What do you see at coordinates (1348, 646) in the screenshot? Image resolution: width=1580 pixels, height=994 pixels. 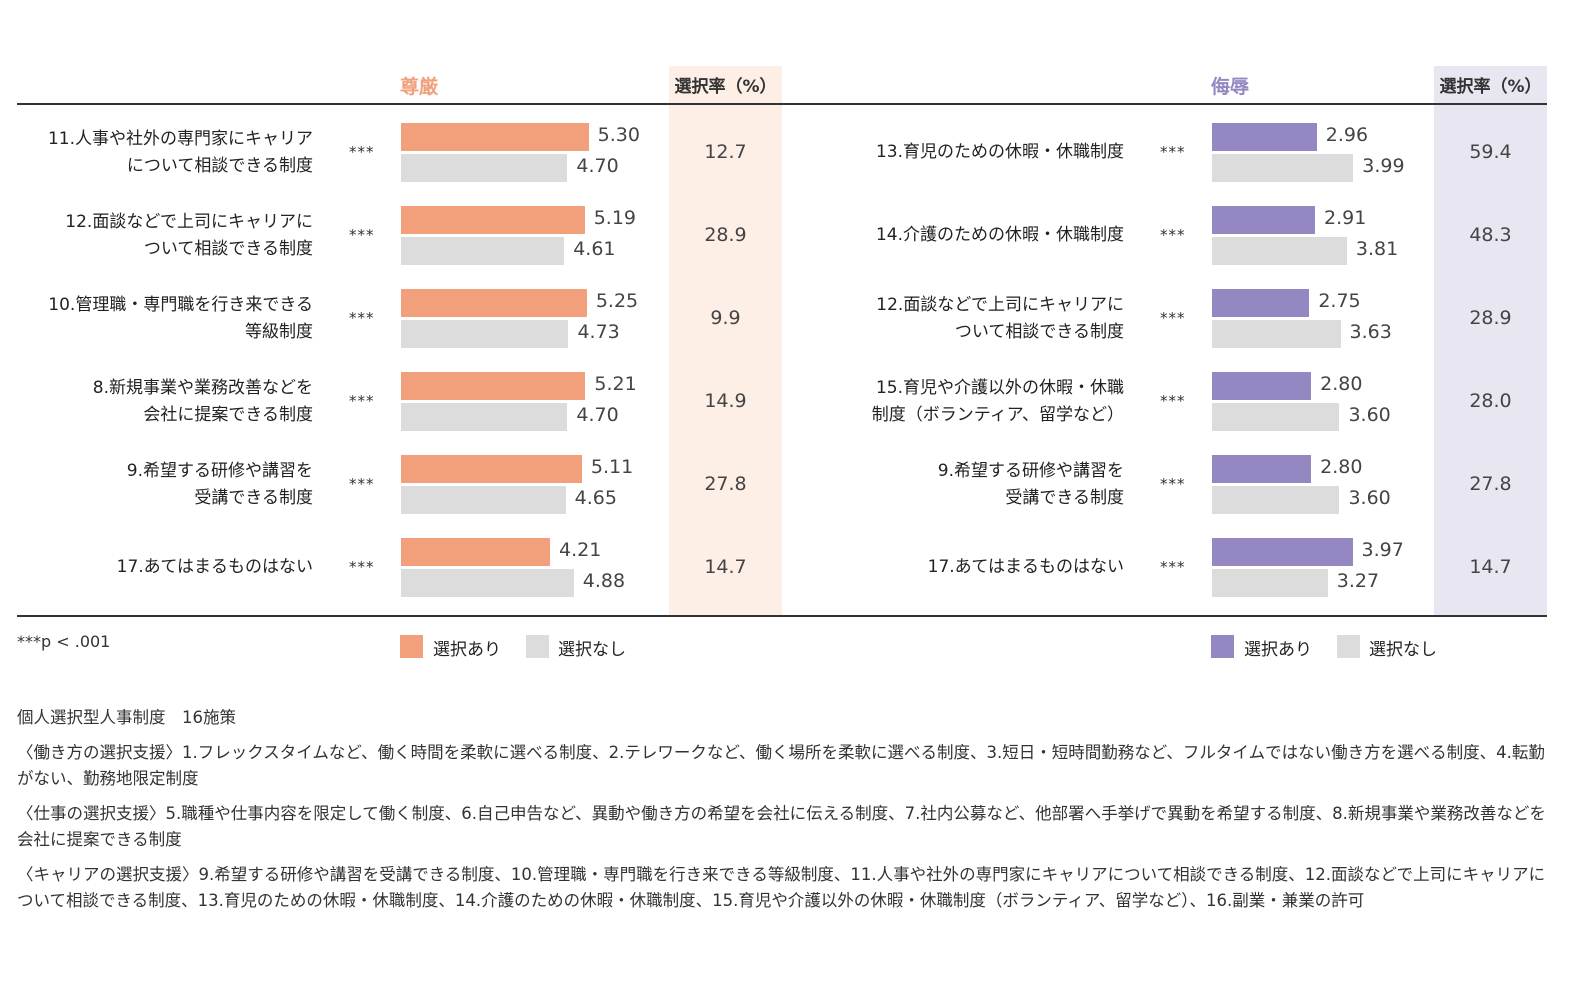 I see `legend-swatch-not-selected-right` at bounding box center [1348, 646].